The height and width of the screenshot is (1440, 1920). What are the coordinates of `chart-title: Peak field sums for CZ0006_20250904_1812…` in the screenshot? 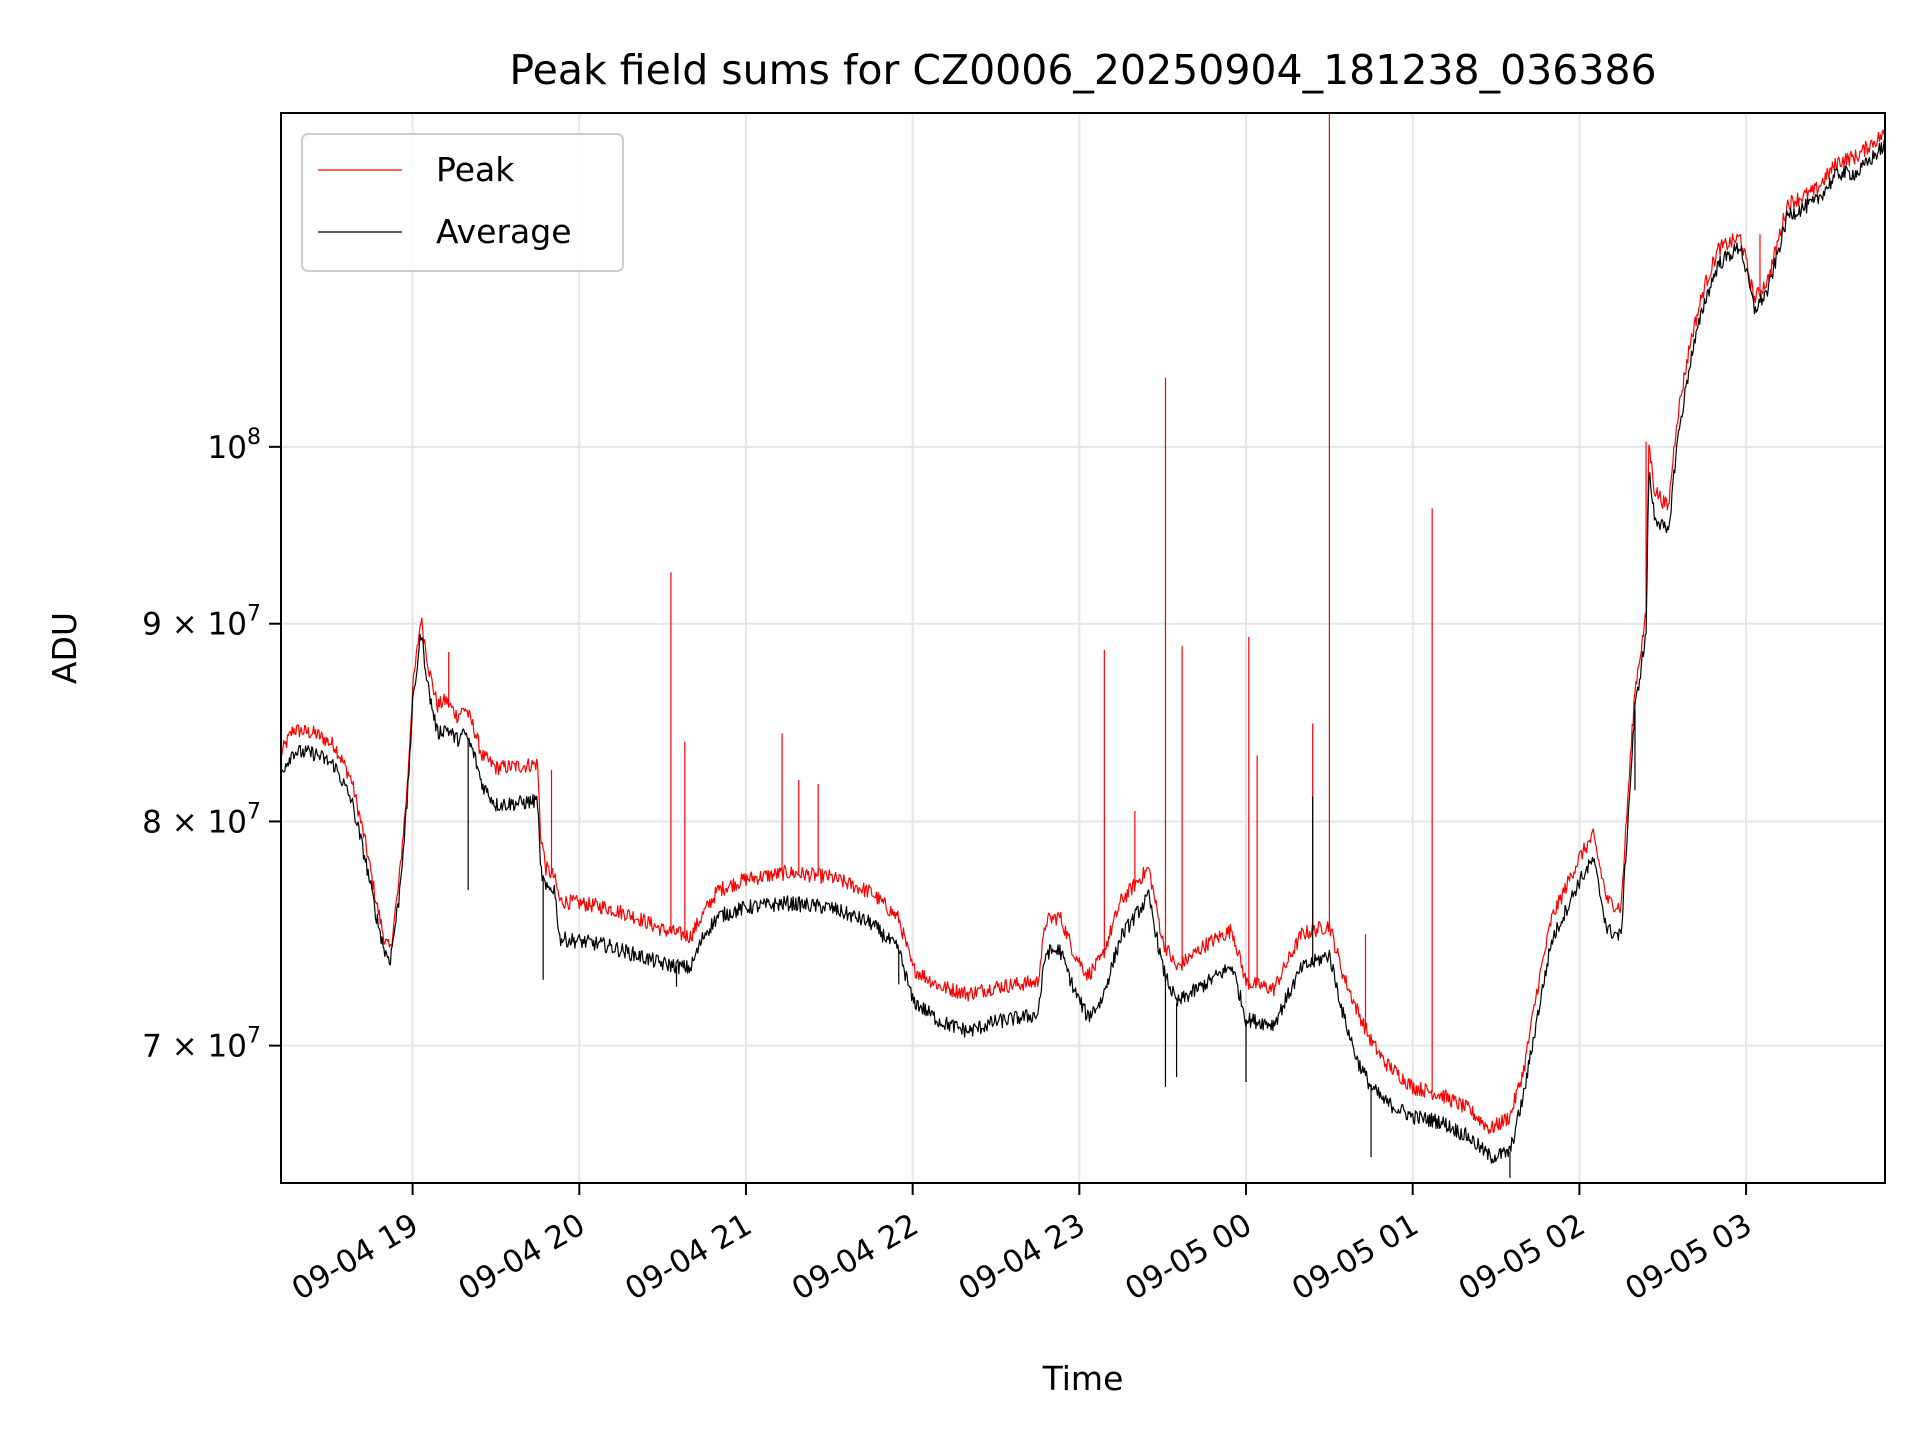 It's located at (1082, 70).